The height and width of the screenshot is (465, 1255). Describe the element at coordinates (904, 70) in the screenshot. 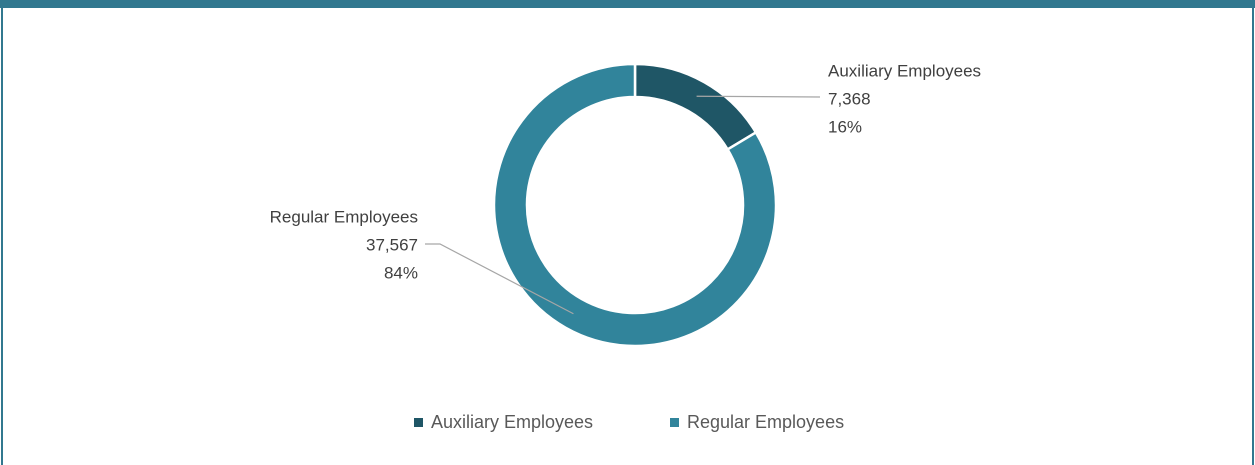

I see `data-label-name: Auxiliary Employees` at that location.